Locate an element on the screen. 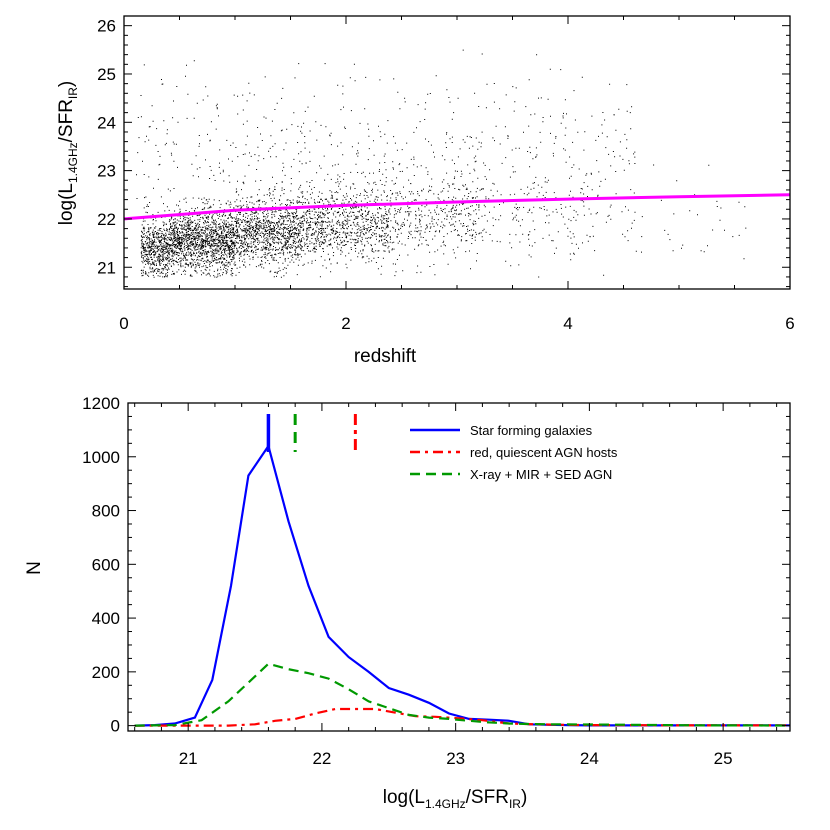  xlabel-part-2: 1.4GHz is located at coordinates (445, 804).